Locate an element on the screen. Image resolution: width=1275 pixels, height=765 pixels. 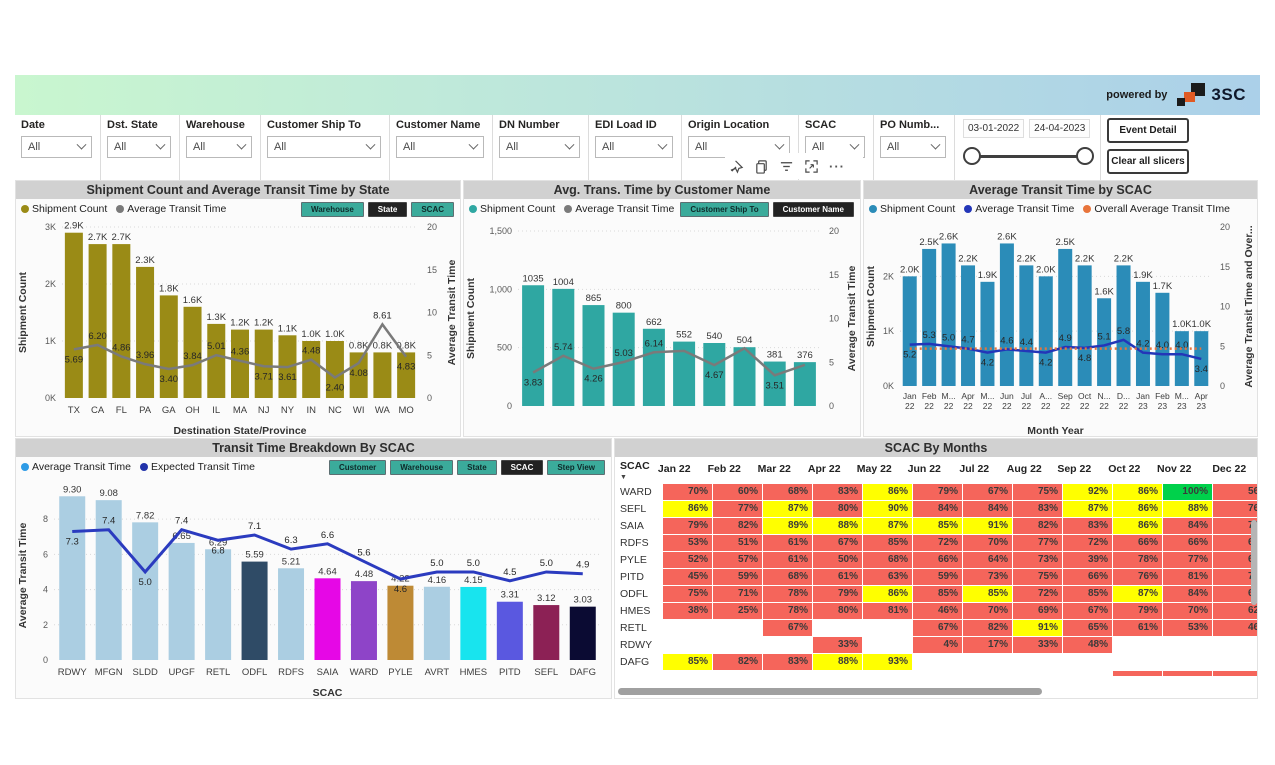
column-header-month: Mar 22 is located at coordinates (774, 469).